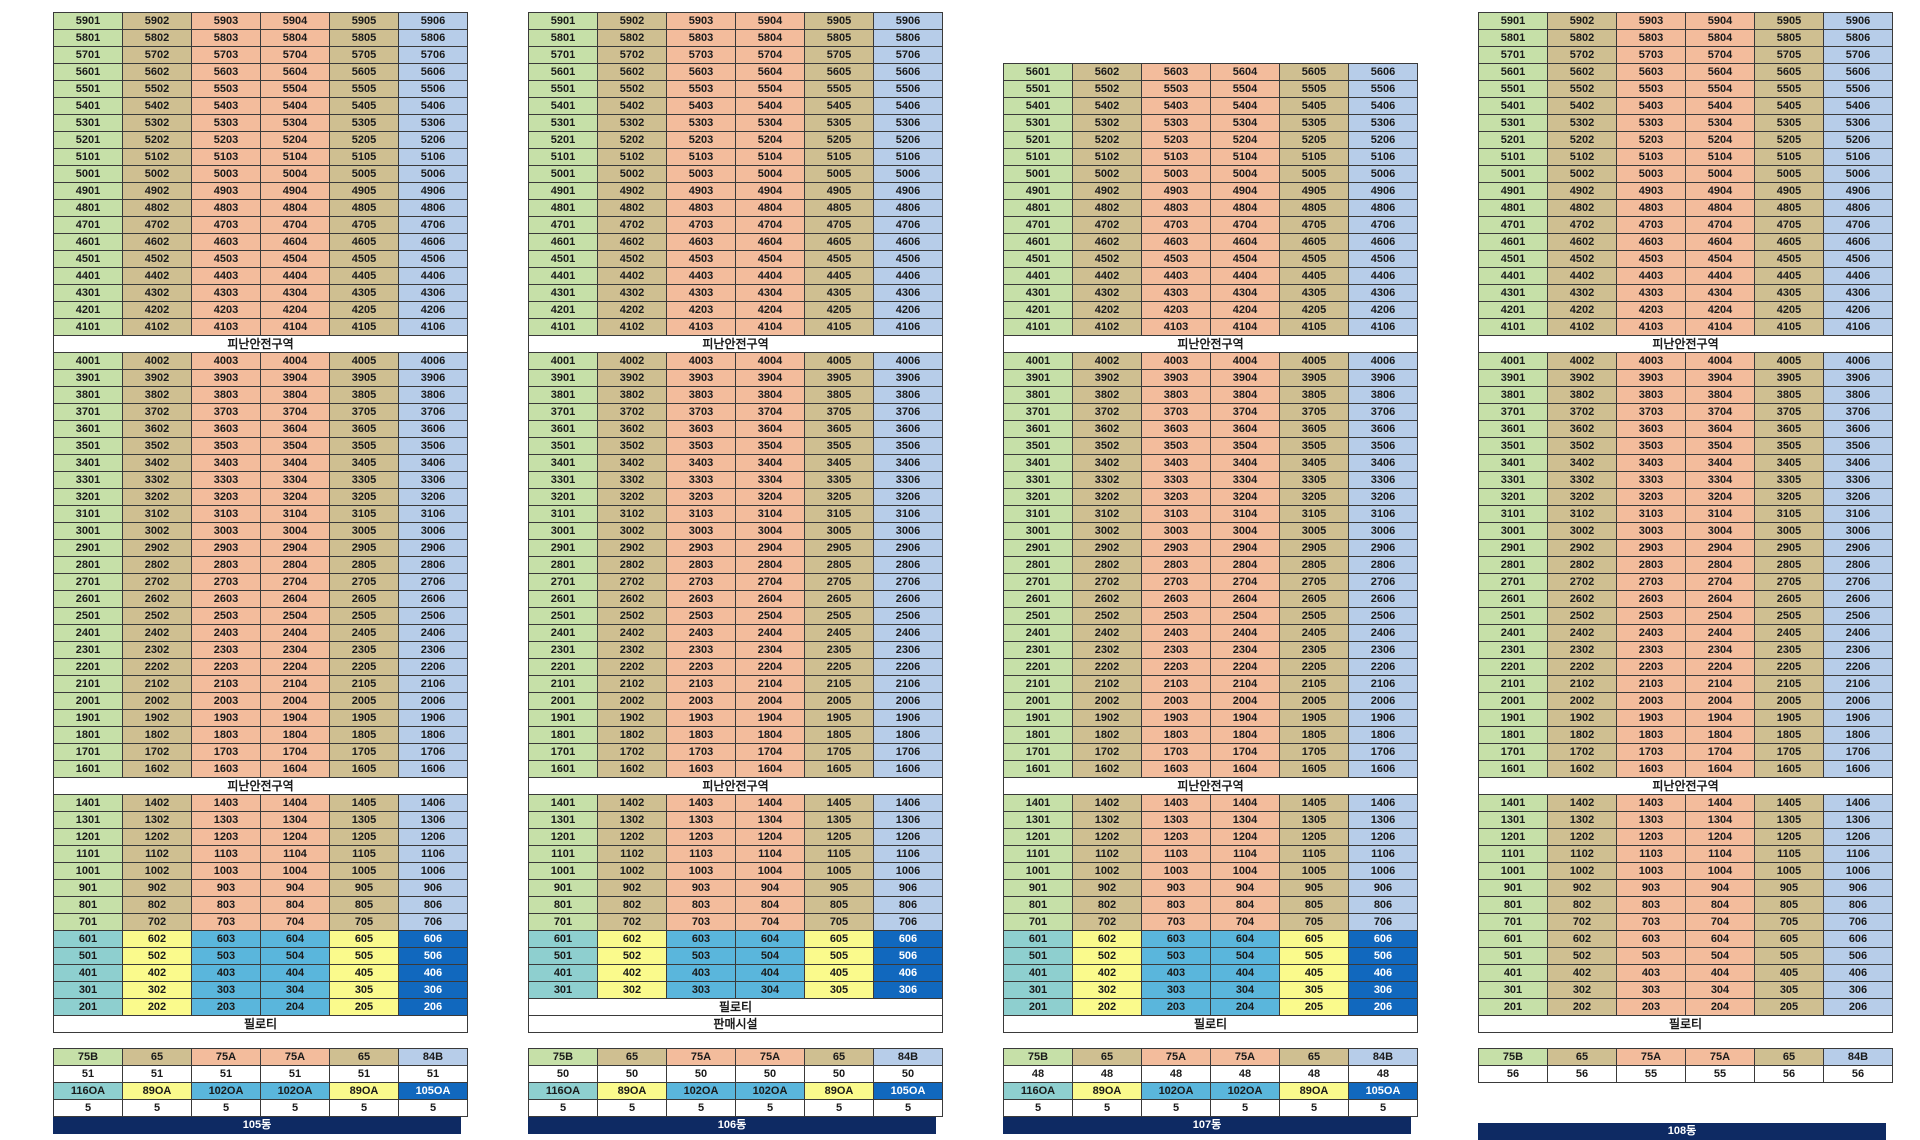  I want to click on floor-row: 4701 4702 4703 4704 4705 4706, so click(260, 225).